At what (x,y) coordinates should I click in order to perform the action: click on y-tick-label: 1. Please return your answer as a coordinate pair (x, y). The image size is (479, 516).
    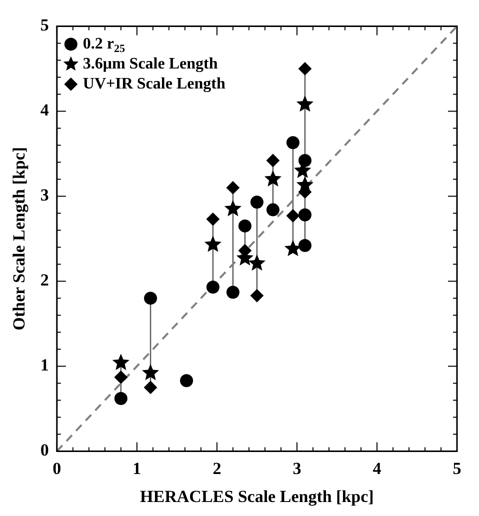
    Looking at the image, I should click on (44, 365).